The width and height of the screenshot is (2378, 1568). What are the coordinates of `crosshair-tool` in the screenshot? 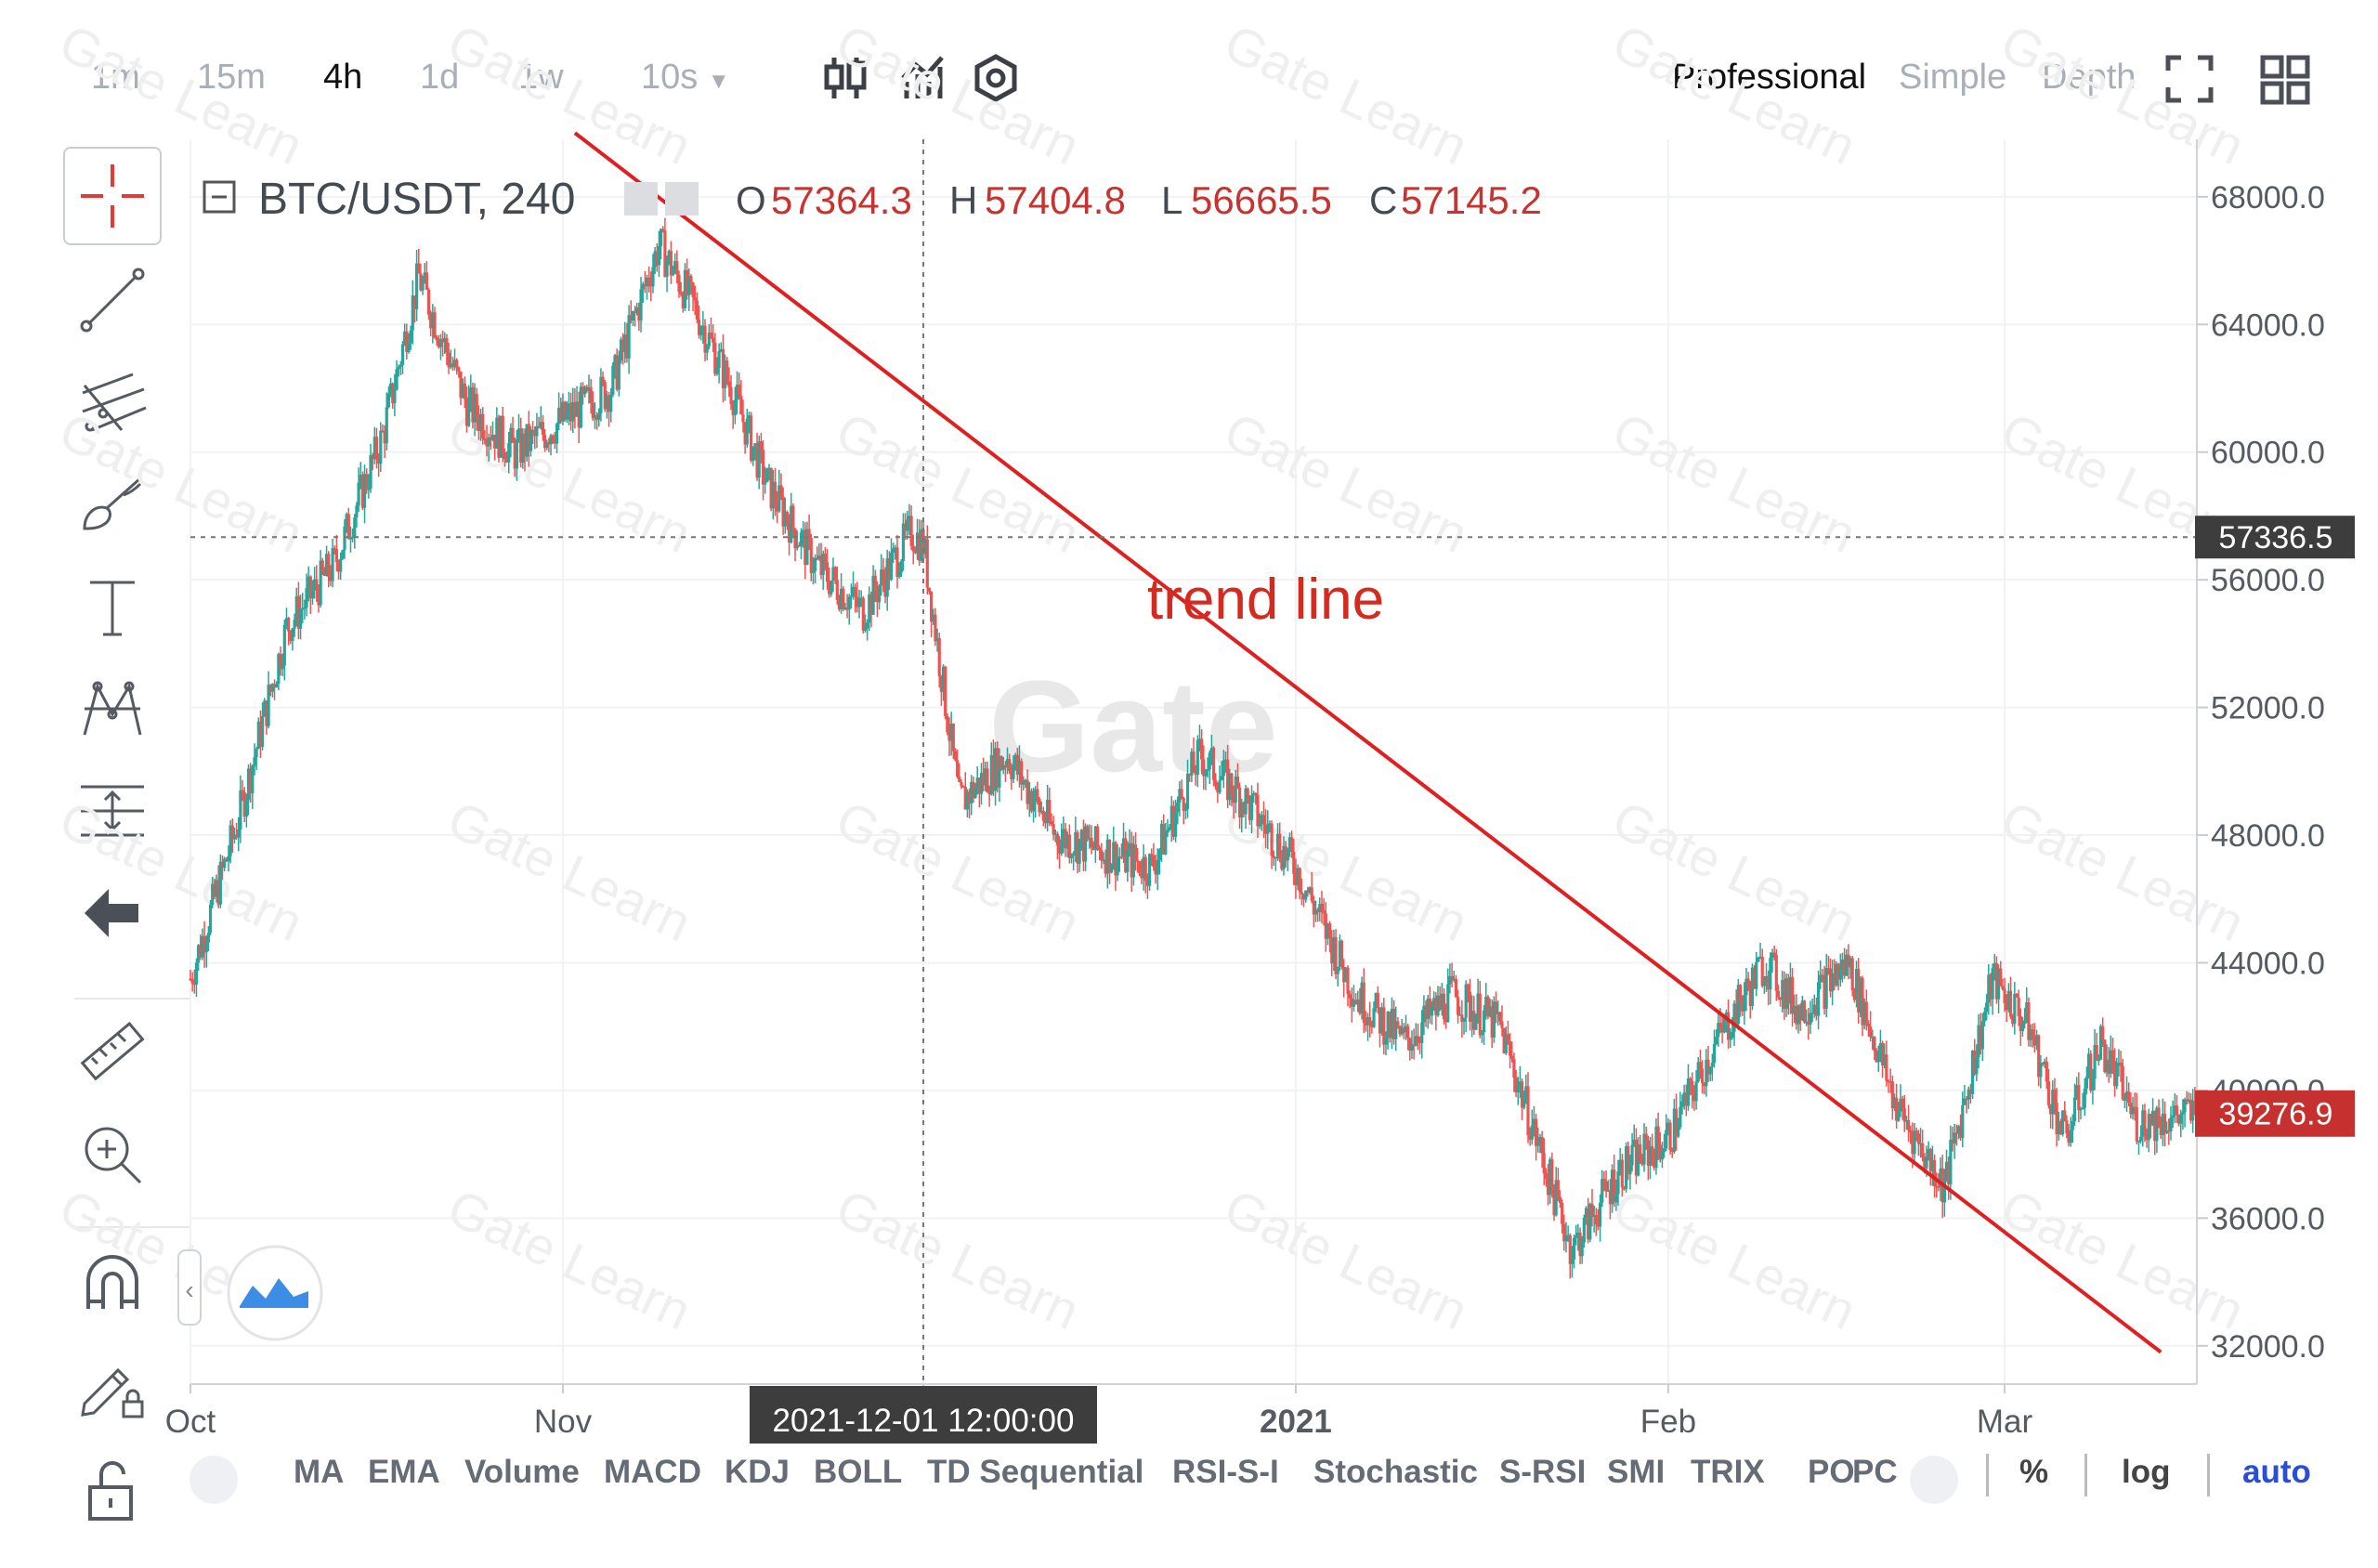 It's located at (113, 196).